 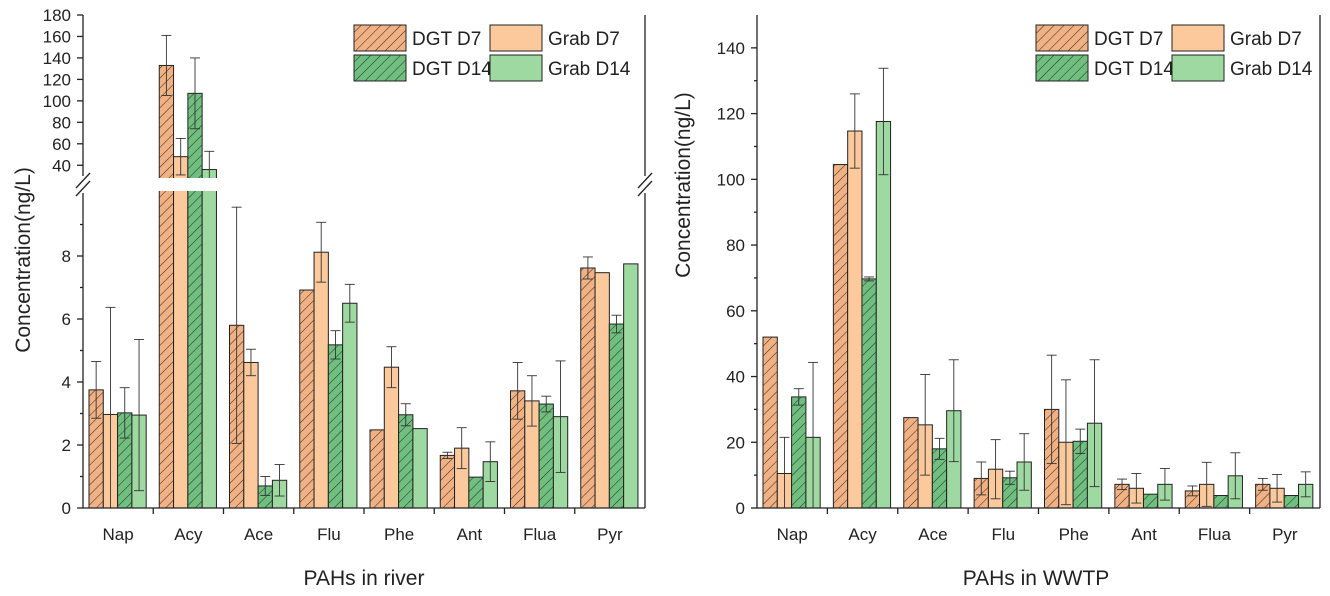 What do you see at coordinates (954, 434) in the screenshot?
I see `bar-grab-d14-ace` at bounding box center [954, 434].